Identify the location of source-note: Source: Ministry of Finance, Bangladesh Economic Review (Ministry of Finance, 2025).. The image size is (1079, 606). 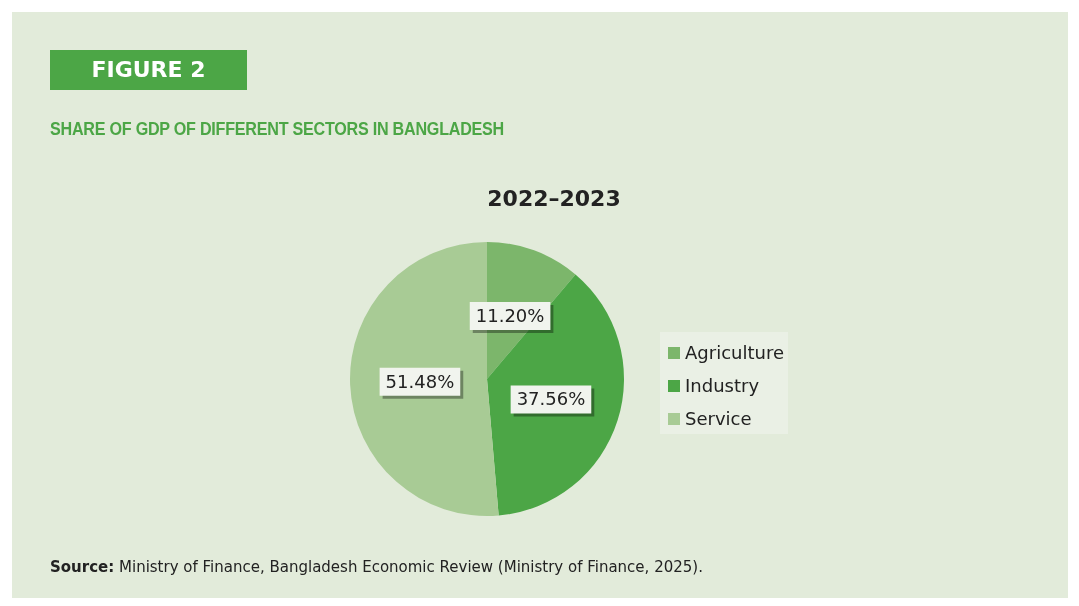
(376, 567).